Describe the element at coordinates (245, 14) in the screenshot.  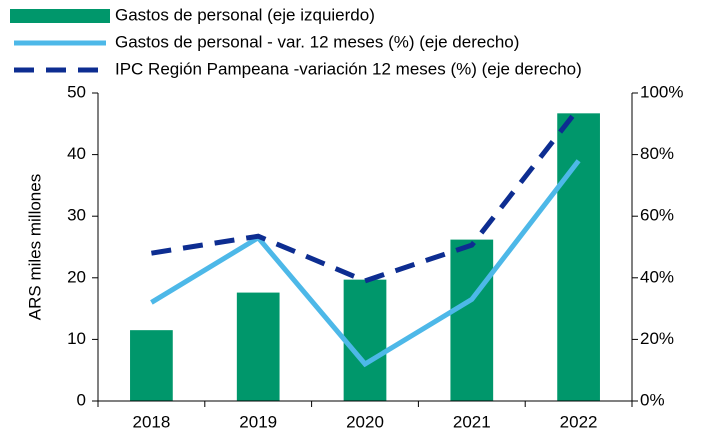
I see `legend-label: Gastos de personal (eje izquierdo)` at that location.